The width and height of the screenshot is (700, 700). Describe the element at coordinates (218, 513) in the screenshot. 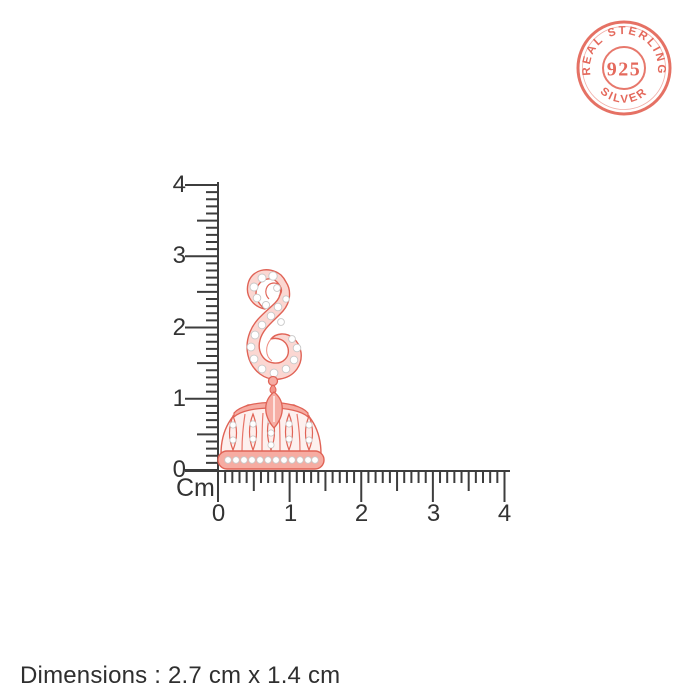

I see `horizontal-axis-label: 0` at that location.